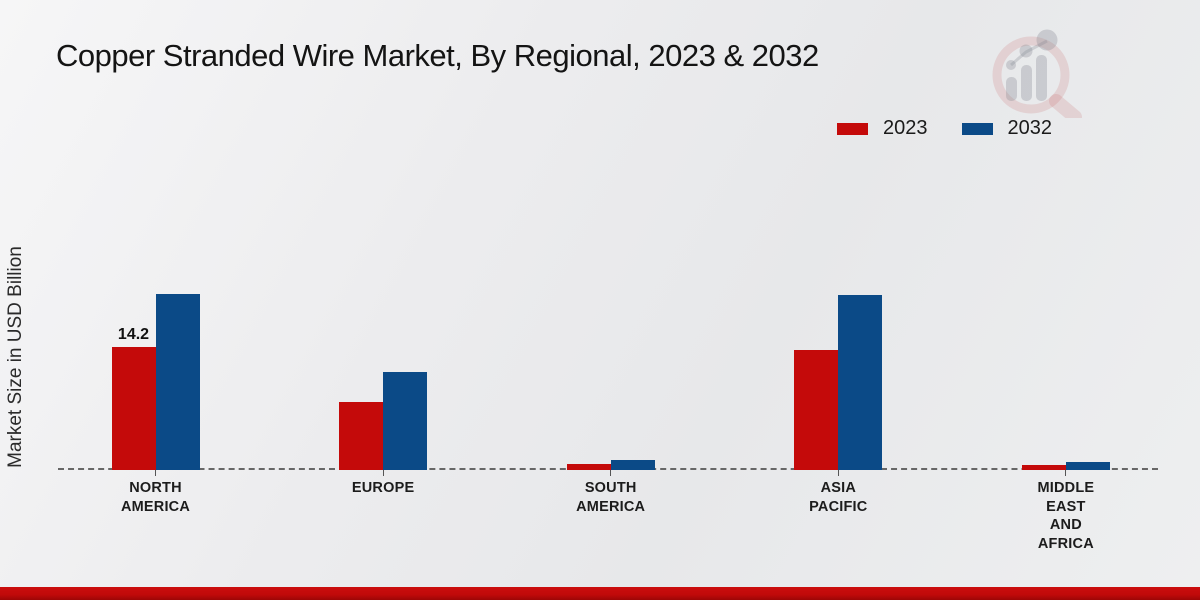 This screenshot has width=1200, height=600. What do you see at coordinates (383, 473) in the screenshot?
I see `x-axis-tick-europe` at bounding box center [383, 473].